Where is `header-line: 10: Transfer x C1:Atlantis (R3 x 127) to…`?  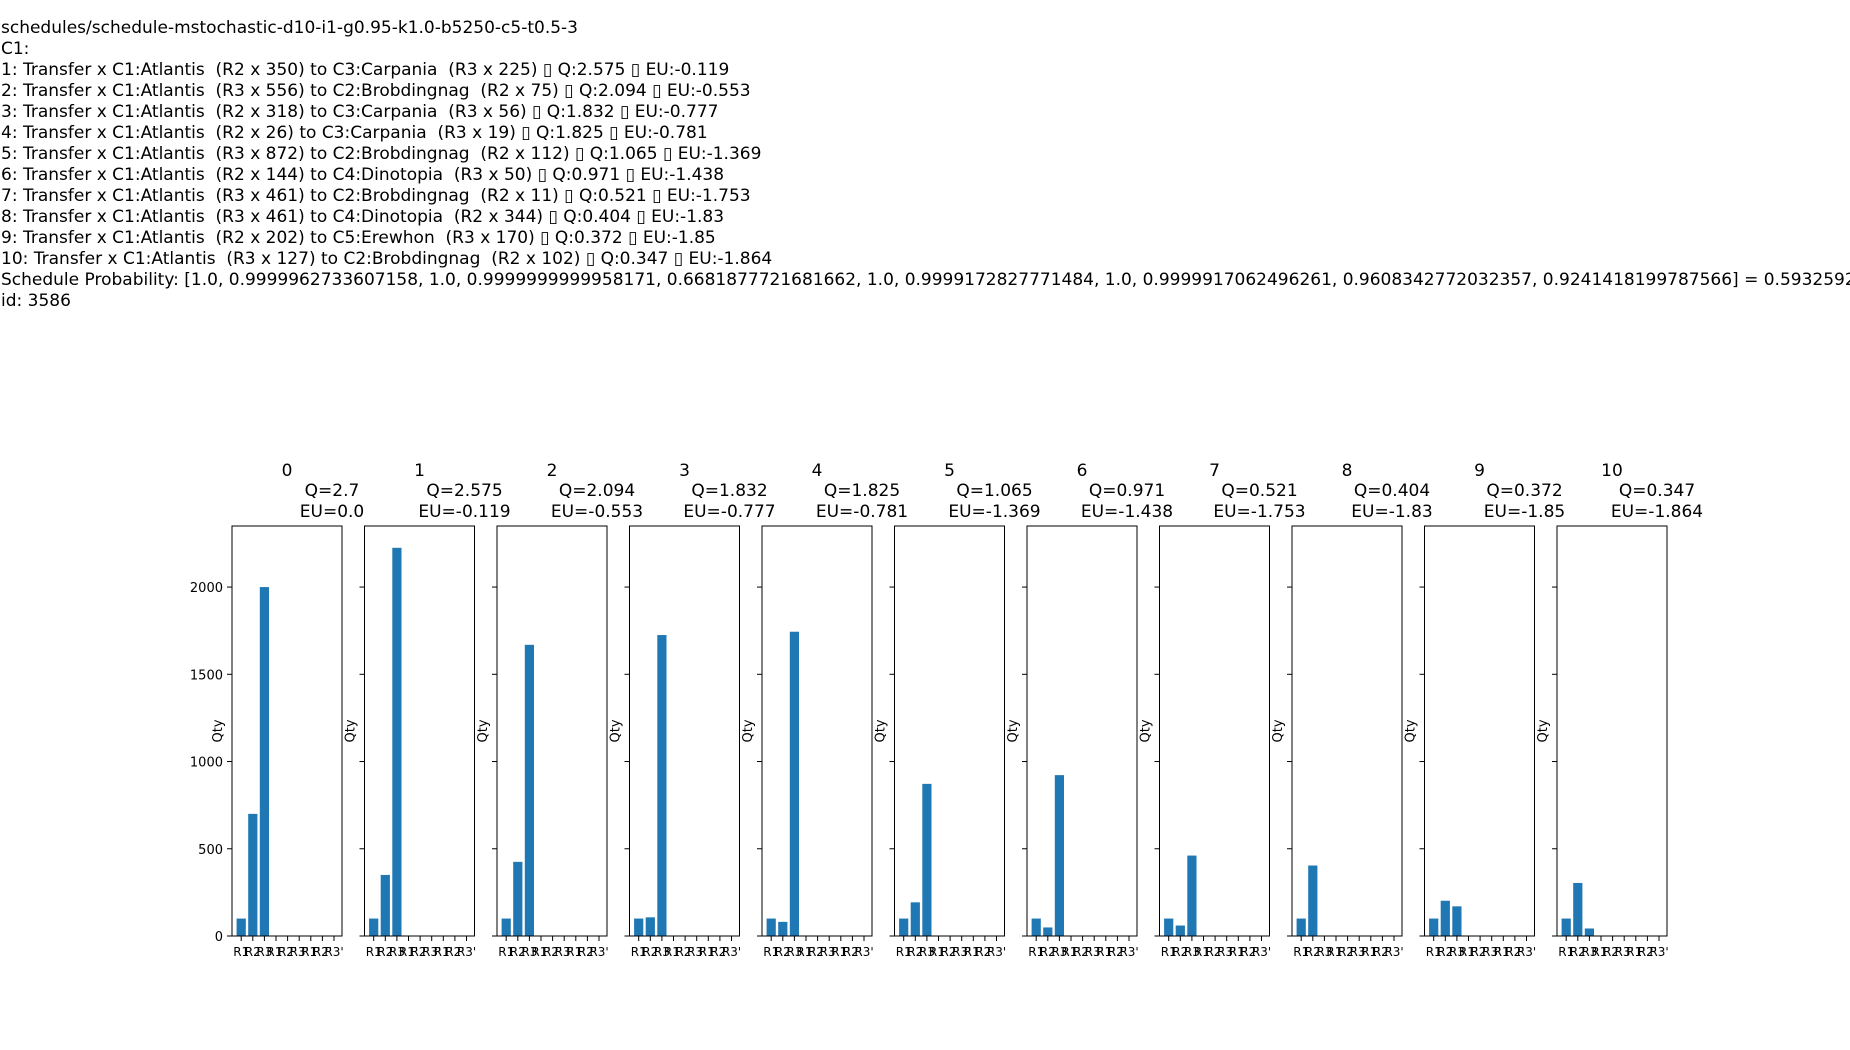 header-line: 10: Transfer x C1:Atlantis (R3 x 127) to… is located at coordinates (387, 259).